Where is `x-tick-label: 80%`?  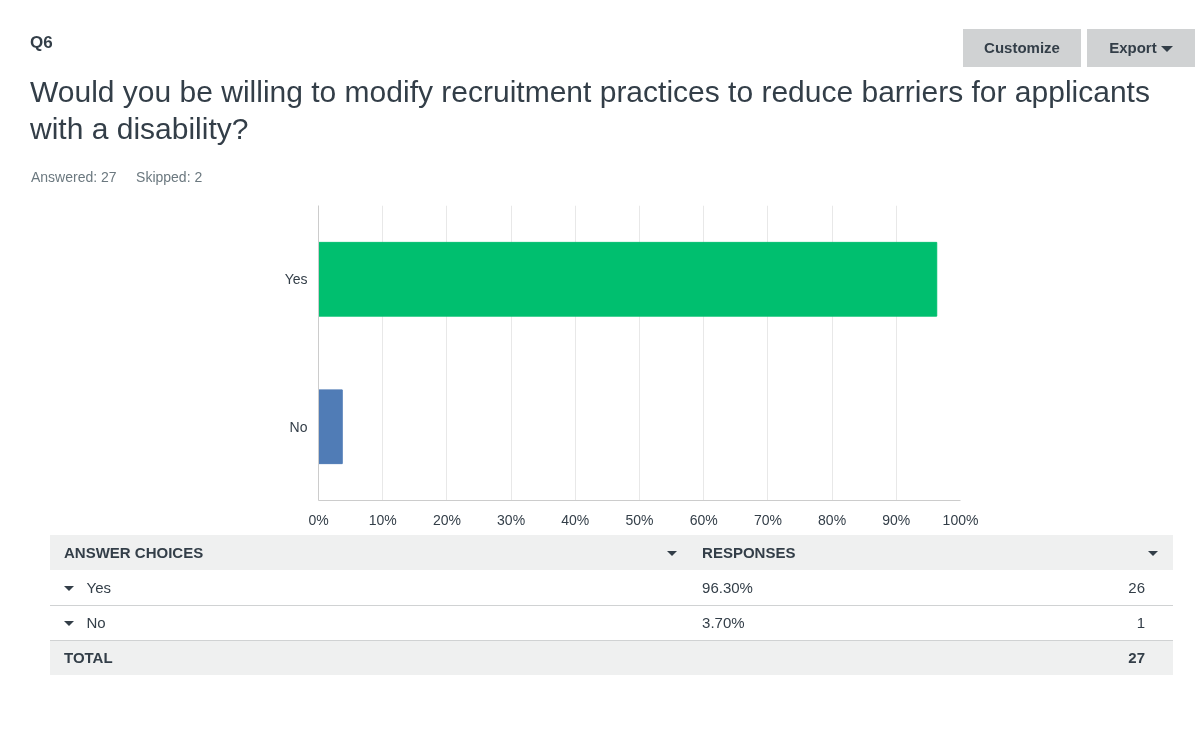 x-tick-label: 80% is located at coordinates (832, 519).